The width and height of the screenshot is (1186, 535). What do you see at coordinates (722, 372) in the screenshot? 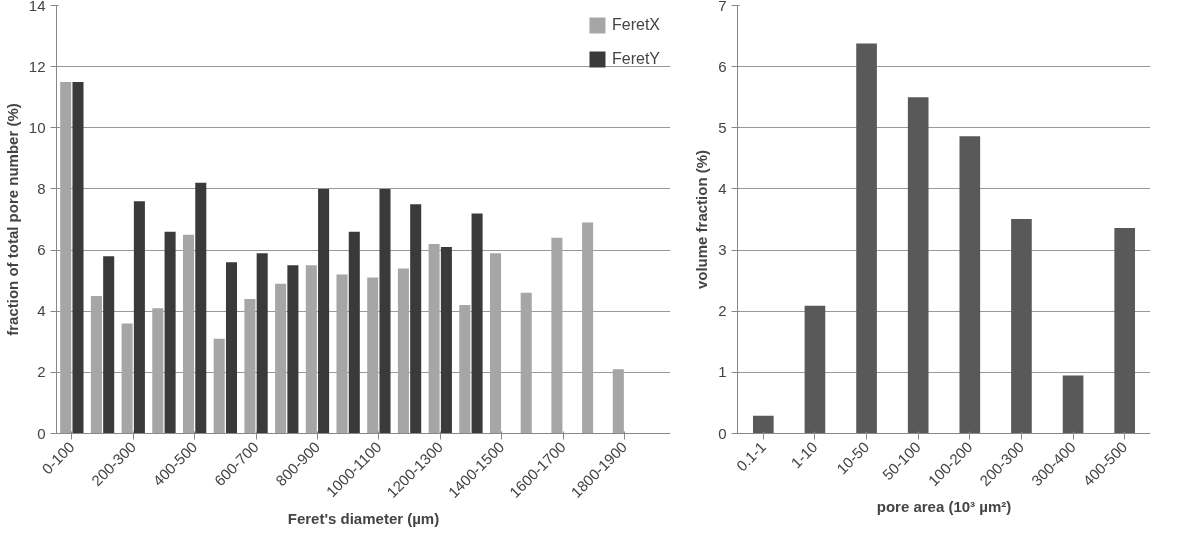
I see `y-tick-label: 1` at bounding box center [722, 372].